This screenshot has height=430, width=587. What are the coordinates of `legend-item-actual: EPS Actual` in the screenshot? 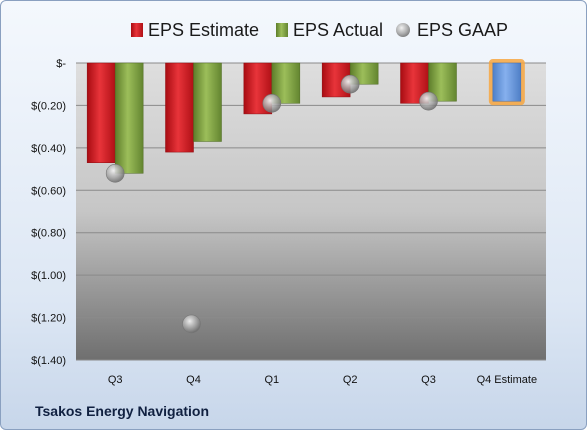 It's located at (329, 30).